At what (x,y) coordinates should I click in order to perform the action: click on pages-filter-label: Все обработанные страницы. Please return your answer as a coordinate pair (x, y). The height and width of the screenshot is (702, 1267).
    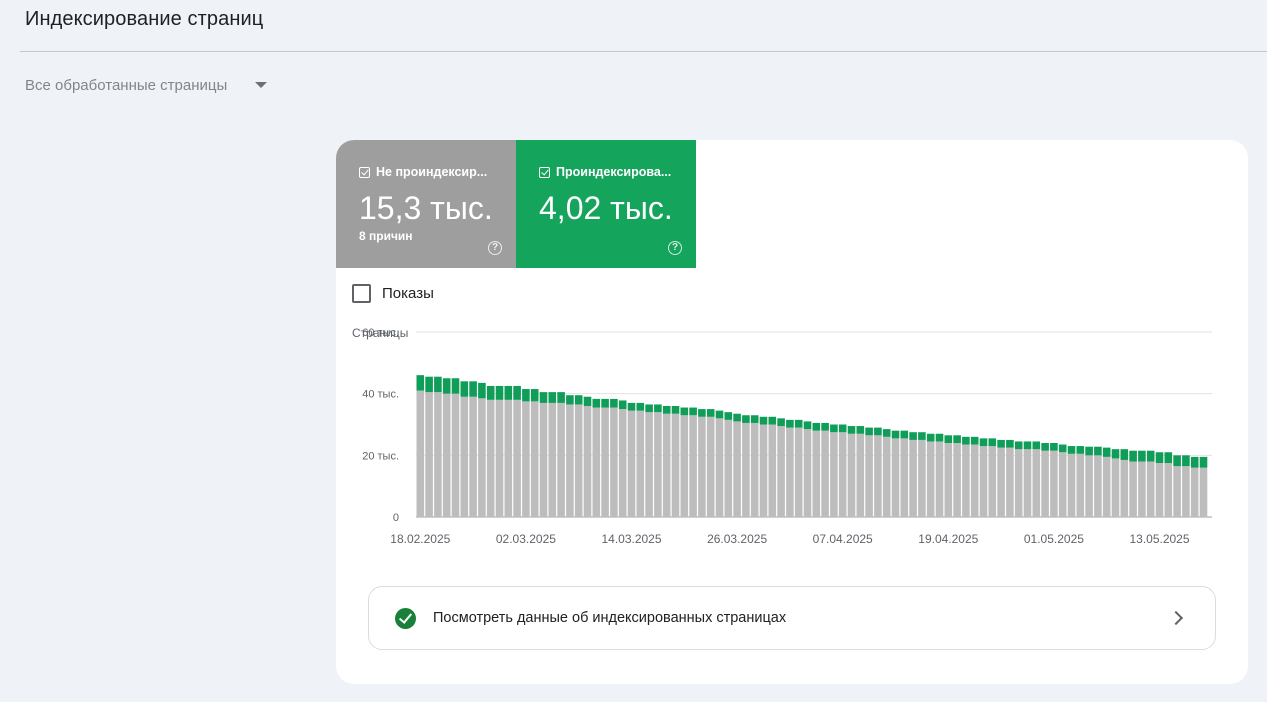
    Looking at the image, I should click on (126, 85).